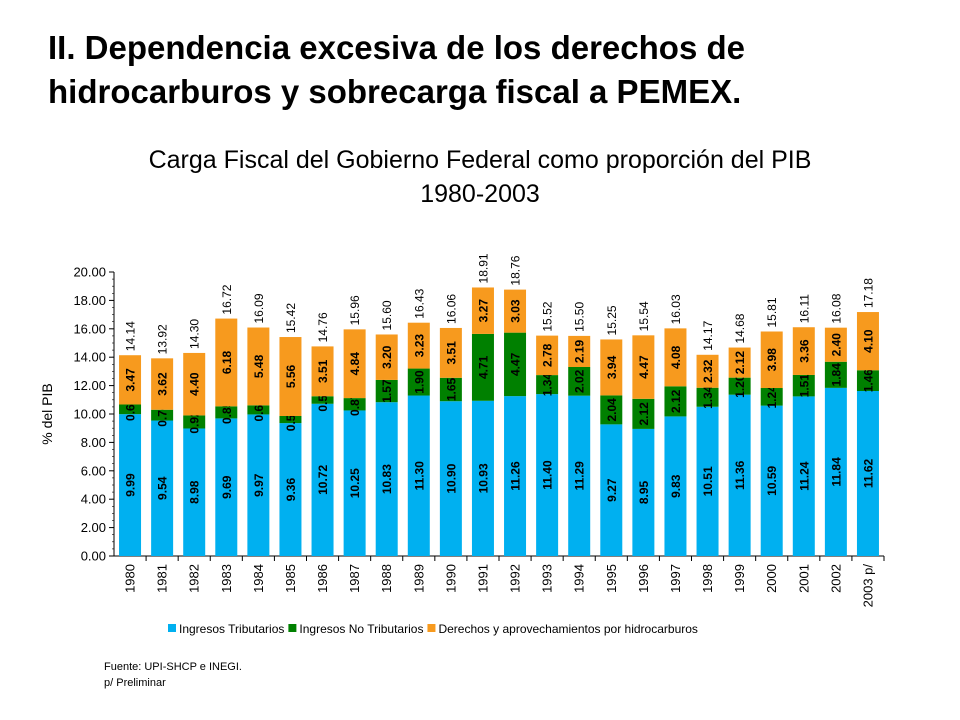 This screenshot has width=960, height=720. I want to click on bar-value-label: 10.90, so click(451, 478).